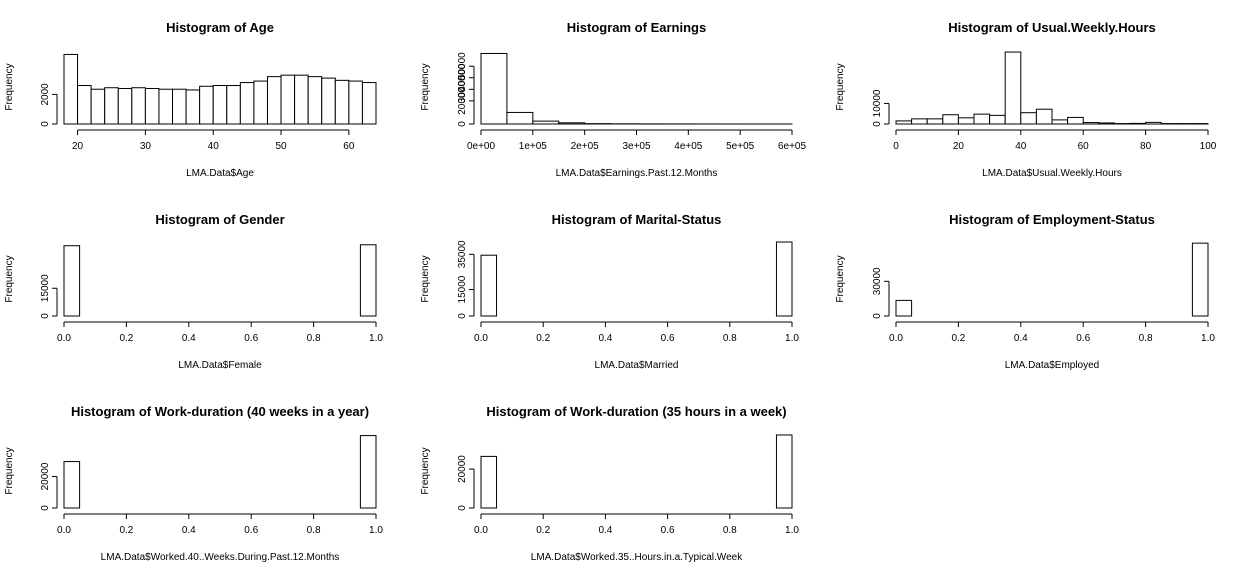 The width and height of the screenshot is (1248, 576). What do you see at coordinates (425, 470) in the screenshot?
I see `chart-8-ylabel: Frequency` at bounding box center [425, 470].